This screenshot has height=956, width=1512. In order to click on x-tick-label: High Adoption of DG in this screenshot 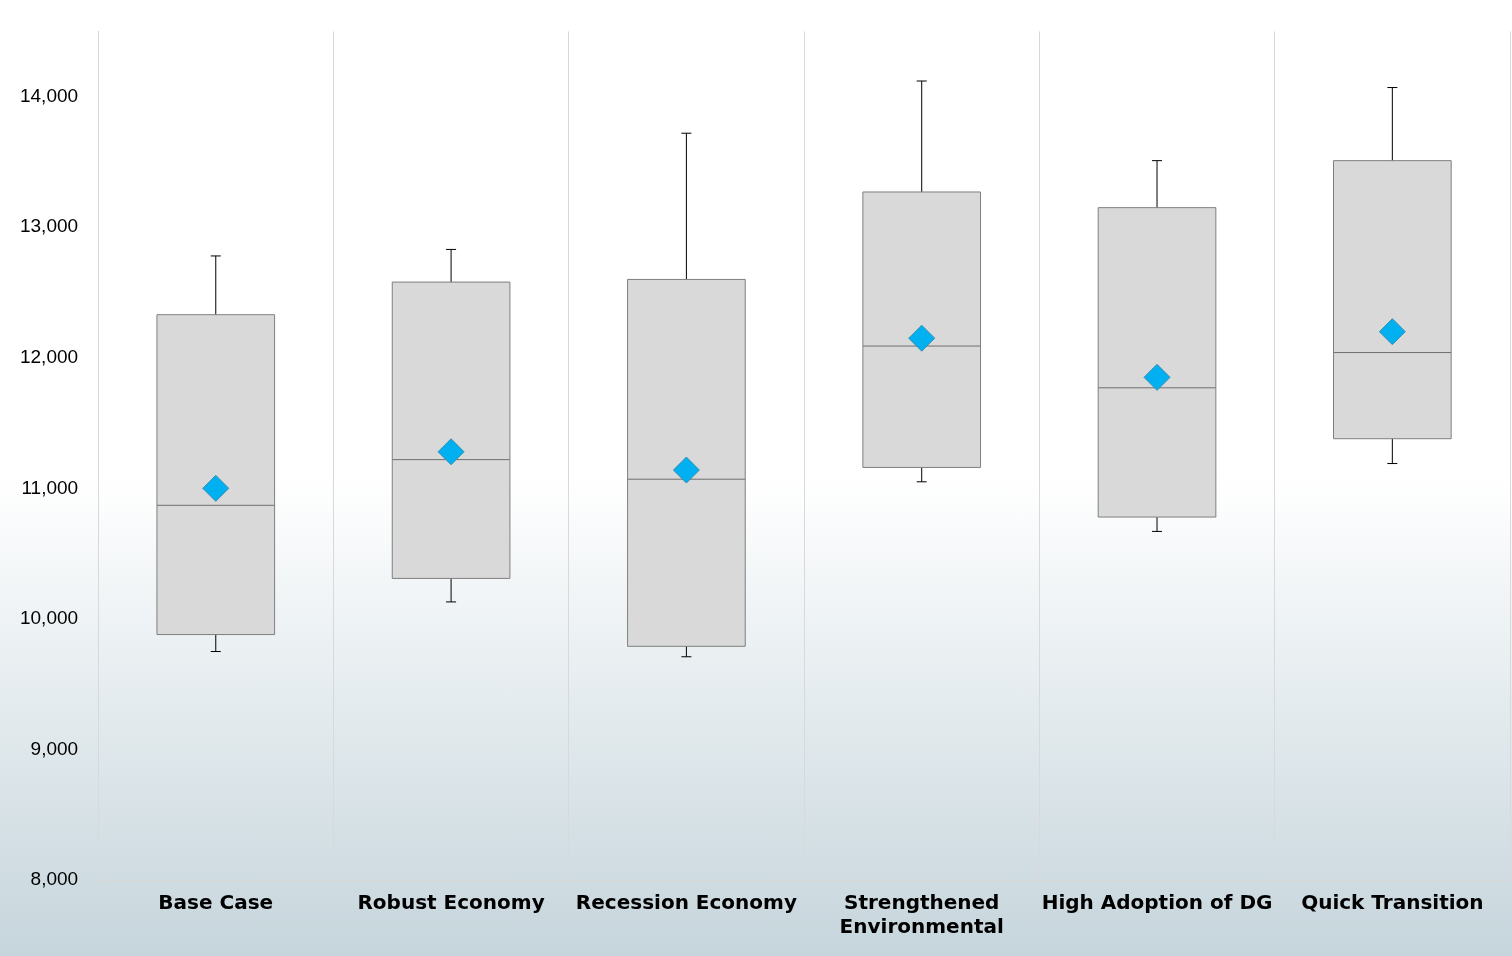, I will do `click(1157, 902)`.